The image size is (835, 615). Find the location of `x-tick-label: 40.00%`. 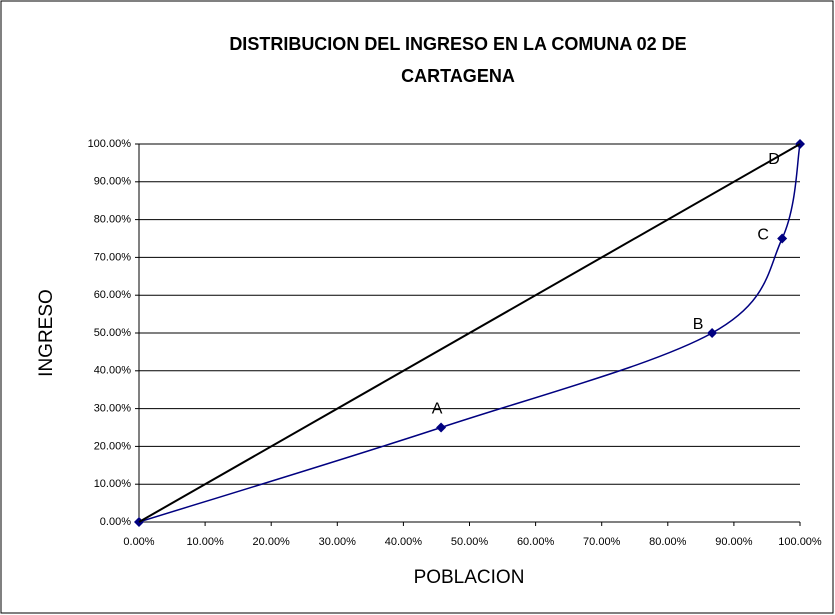

x-tick-label: 40.00% is located at coordinates (404, 542).